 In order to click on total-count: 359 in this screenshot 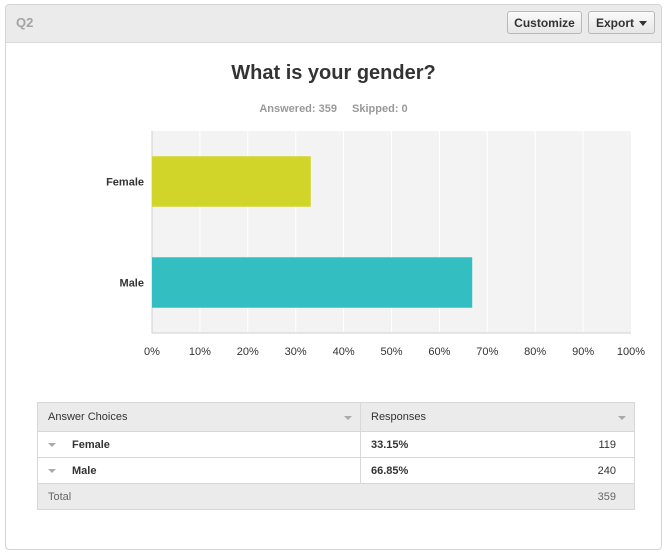, I will do `click(606, 497)`.